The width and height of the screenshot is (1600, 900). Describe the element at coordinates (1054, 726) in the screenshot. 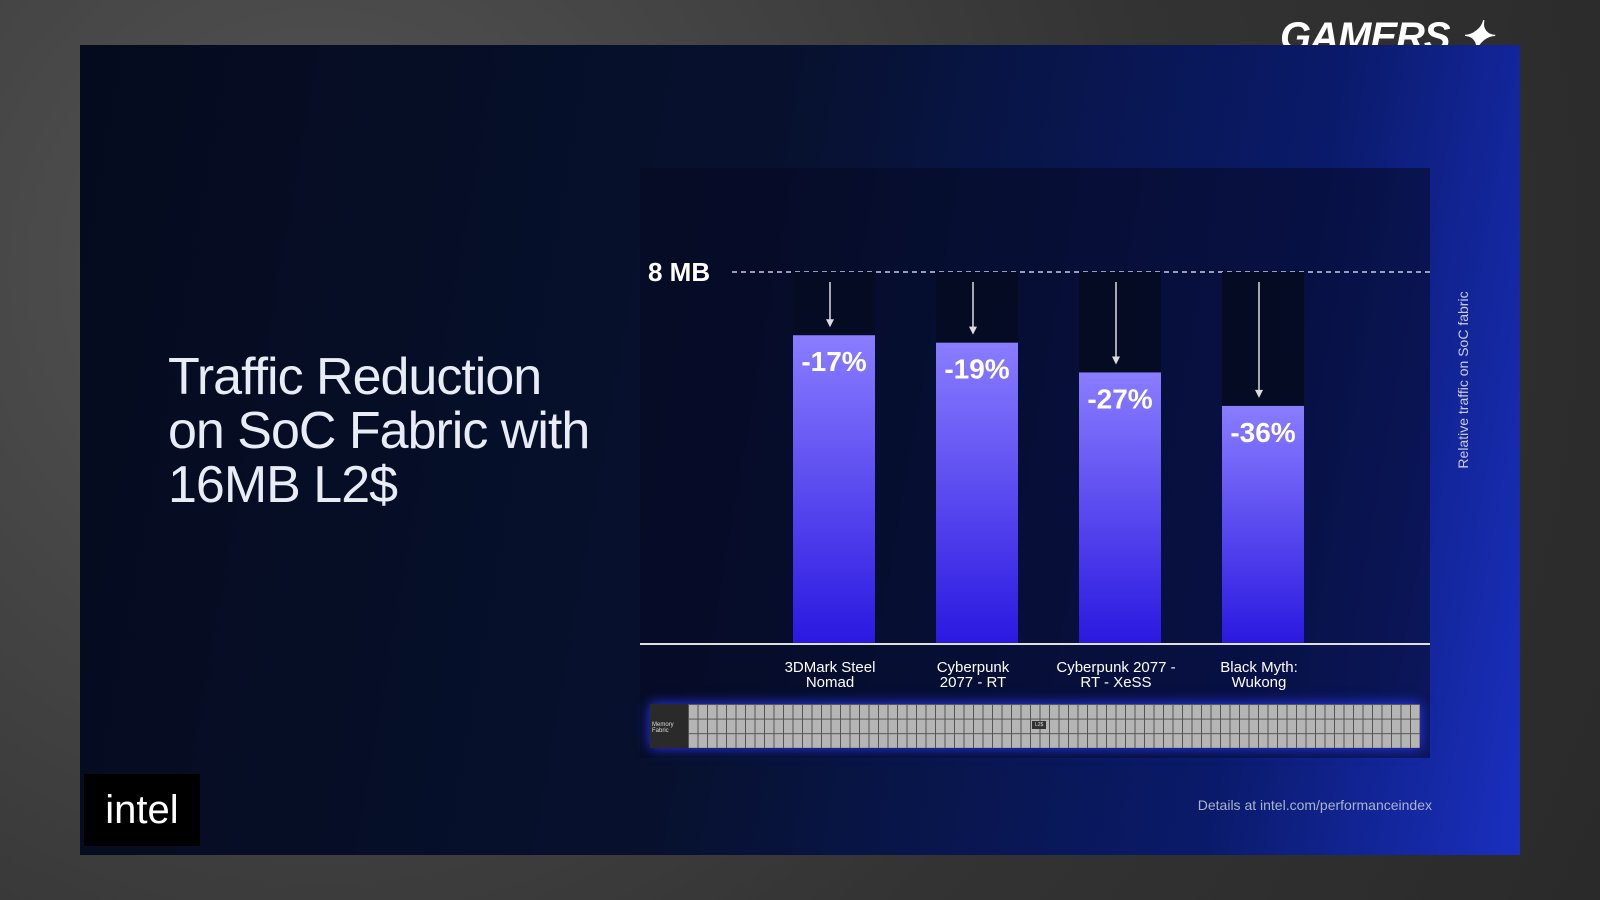

I see `fabric-grid: L2$` at that location.